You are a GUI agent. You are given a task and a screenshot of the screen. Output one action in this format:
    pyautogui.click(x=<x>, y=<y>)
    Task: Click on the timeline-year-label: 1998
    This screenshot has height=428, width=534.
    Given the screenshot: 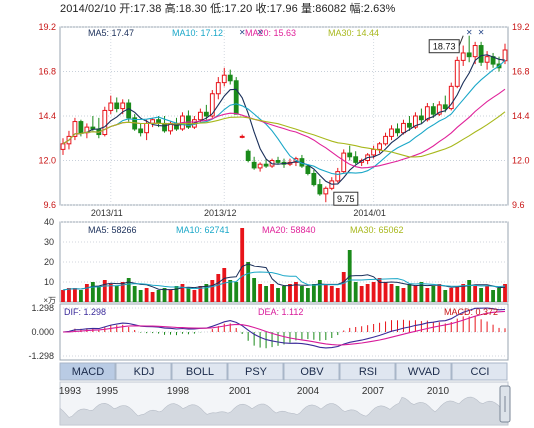 What is the action you would take?
    pyautogui.click(x=178, y=391)
    